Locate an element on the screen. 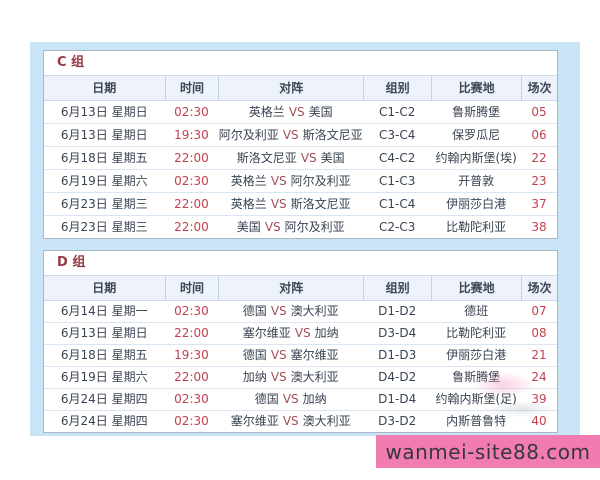 This screenshot has width=600, height=480. group-d-title: D 组 is located at coordinates (300, 263).